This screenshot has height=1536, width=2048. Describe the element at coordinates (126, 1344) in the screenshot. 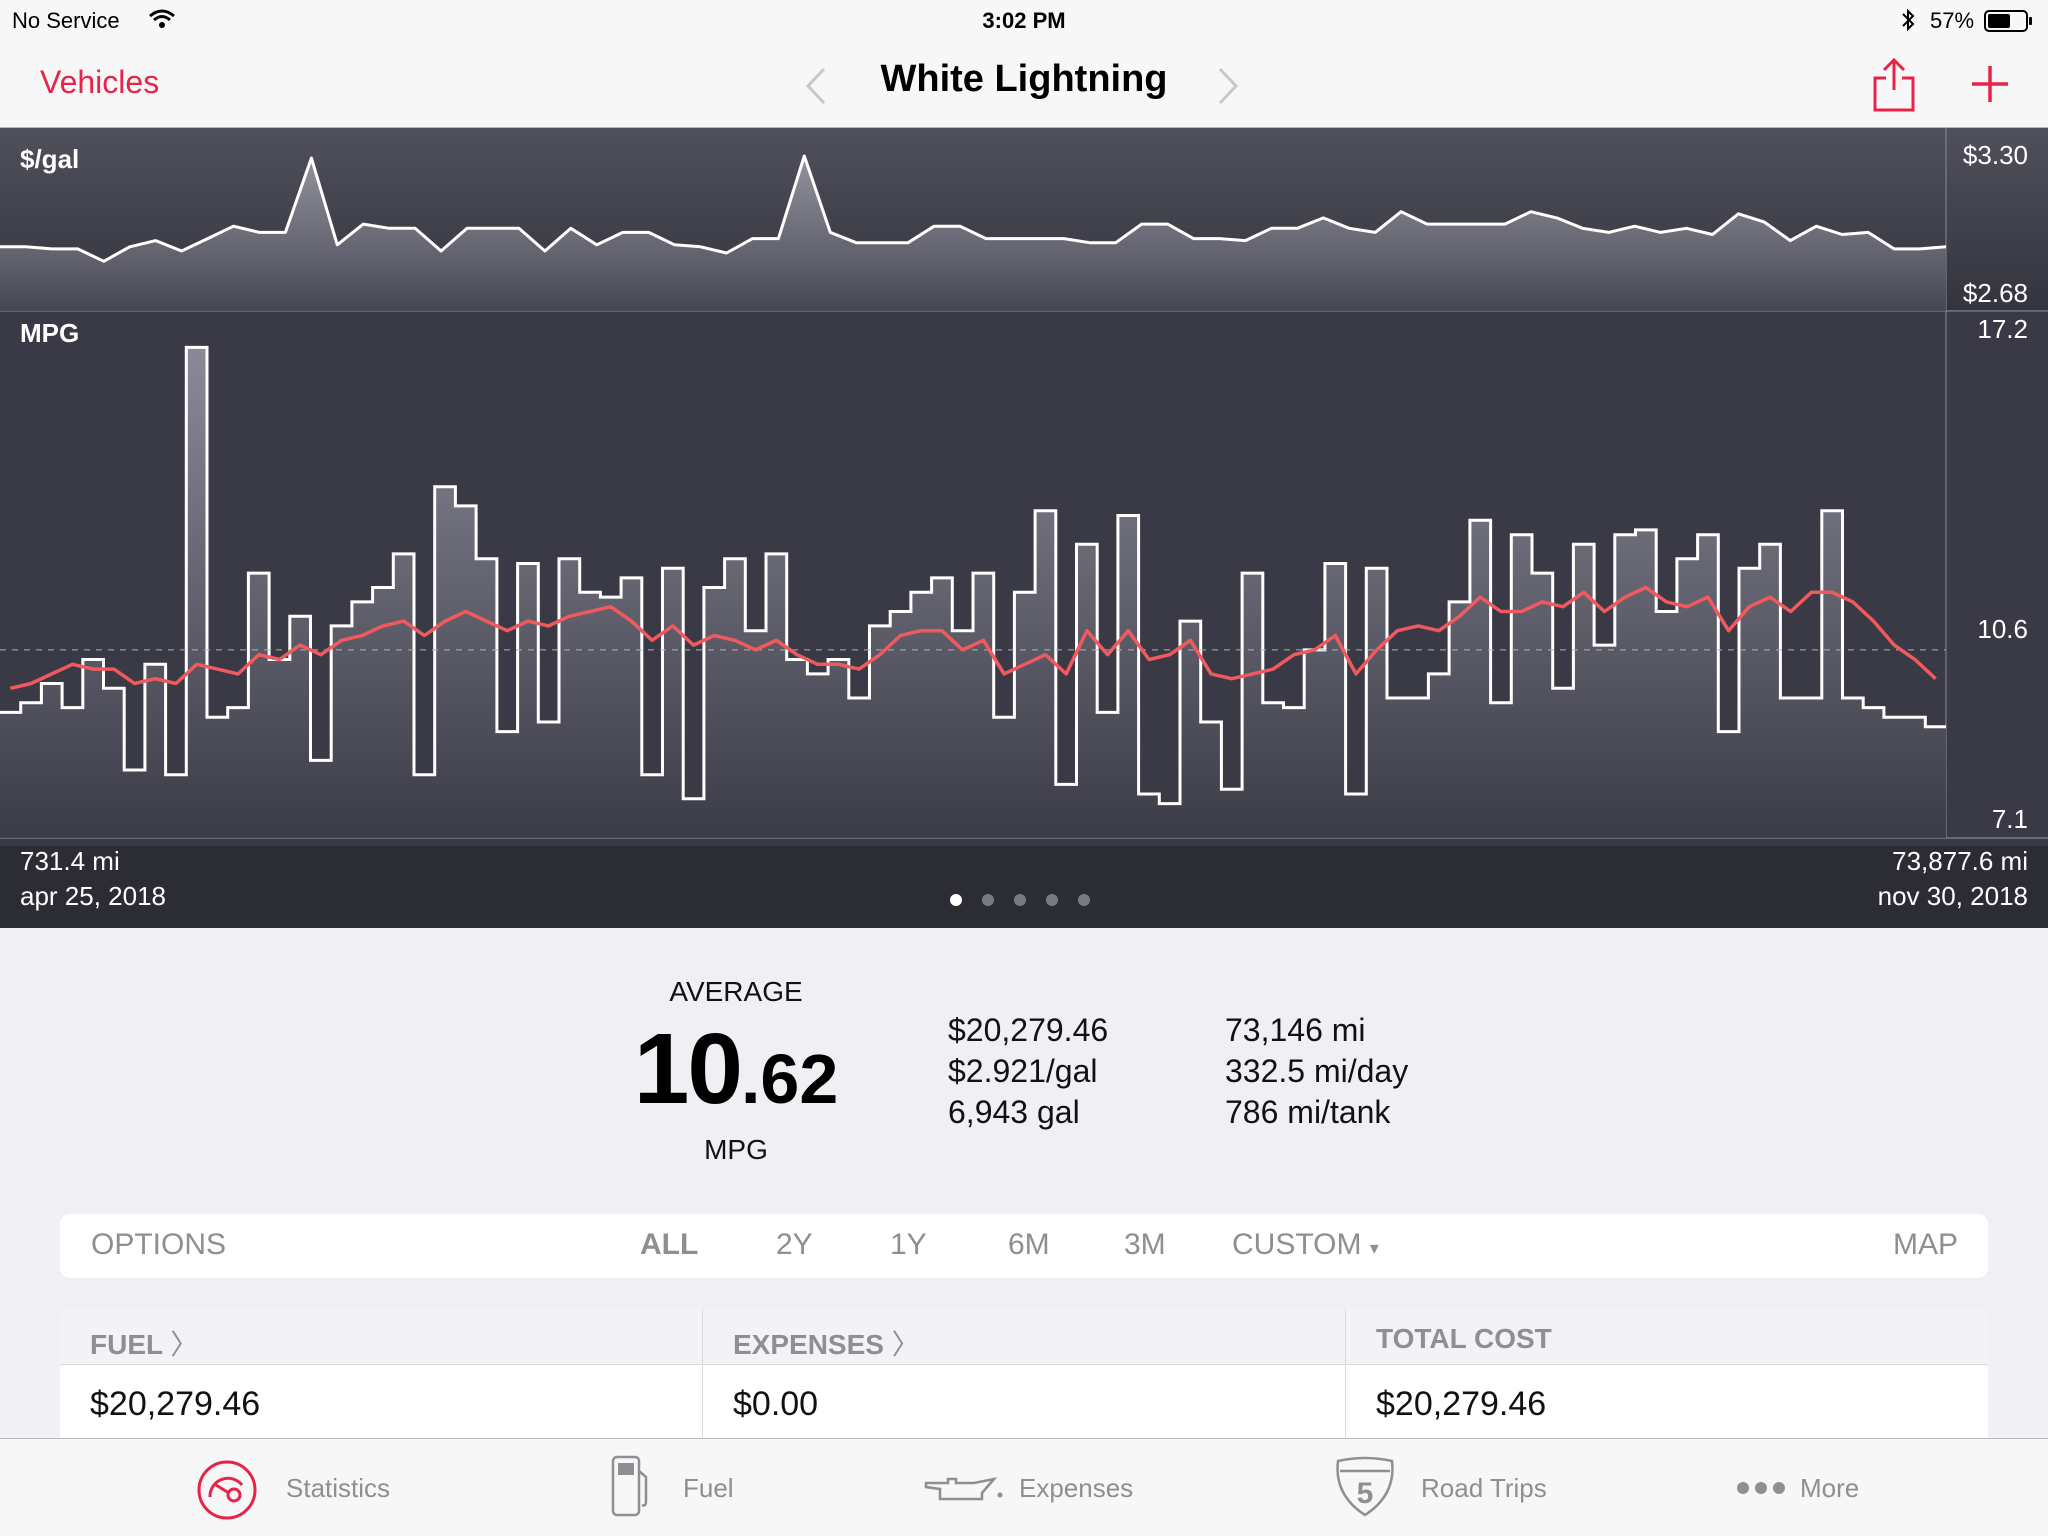

I see `fuel-header-label: FUEL` at that location.